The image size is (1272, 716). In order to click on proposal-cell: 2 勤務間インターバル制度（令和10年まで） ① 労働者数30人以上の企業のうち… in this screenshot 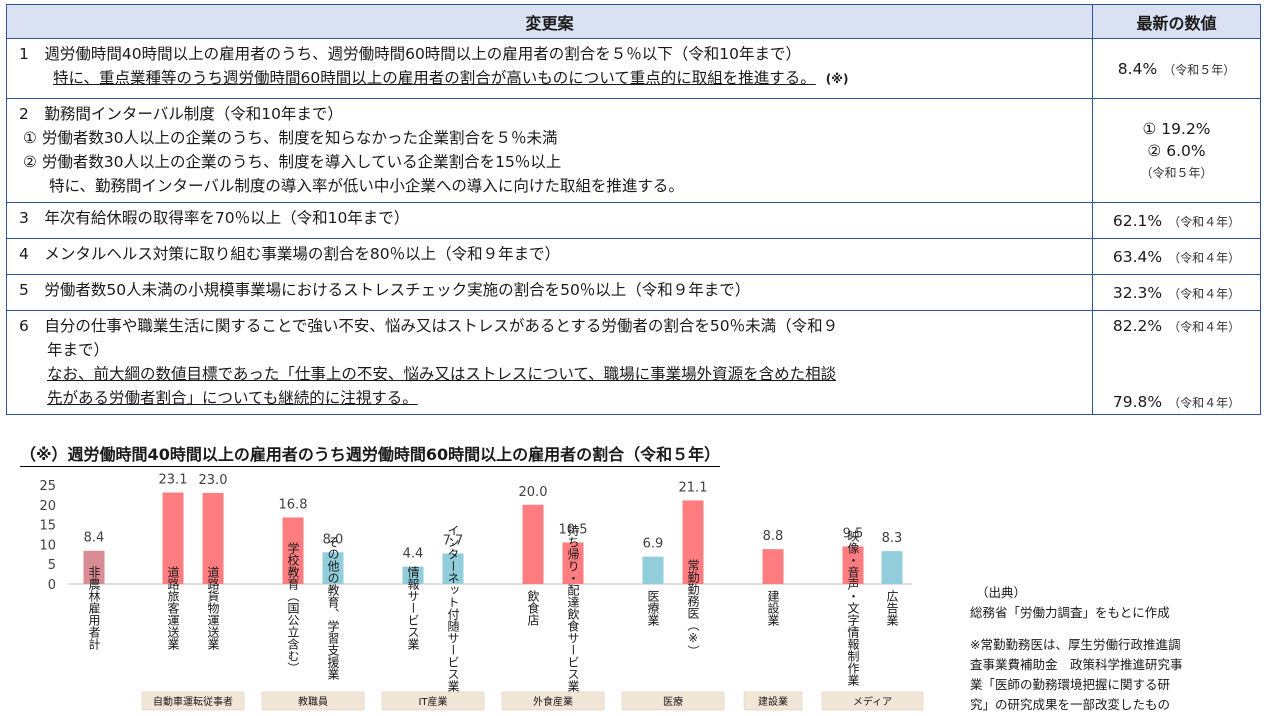, I will do `click(549, 150)`.